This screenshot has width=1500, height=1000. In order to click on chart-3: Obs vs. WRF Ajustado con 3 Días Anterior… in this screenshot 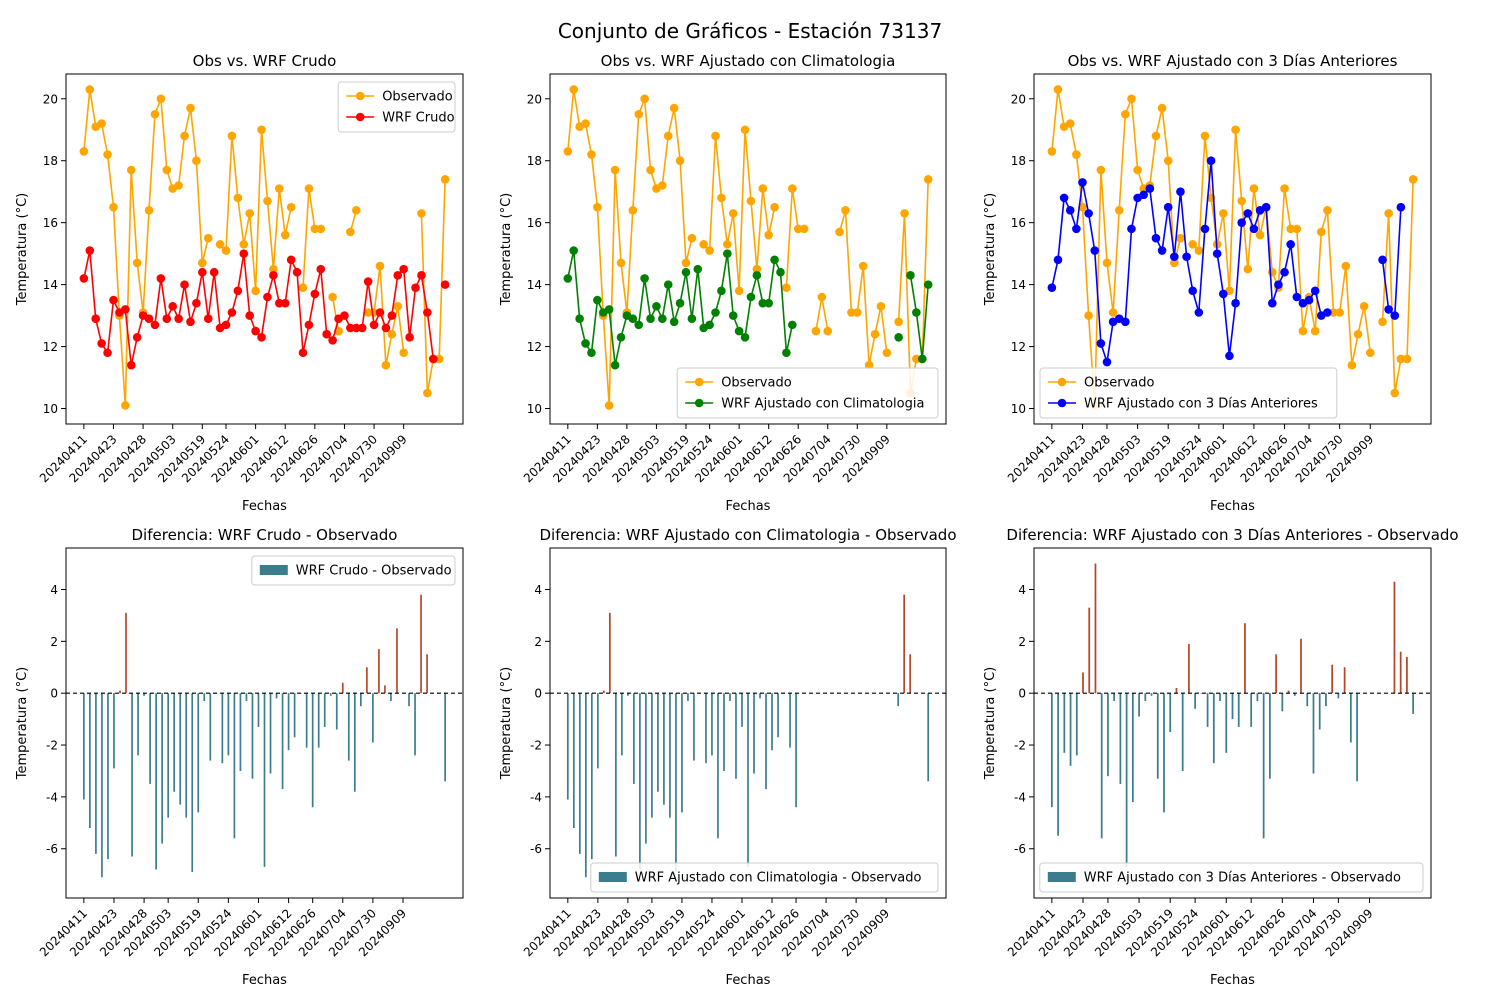, I will do `click(1207, 283)`.